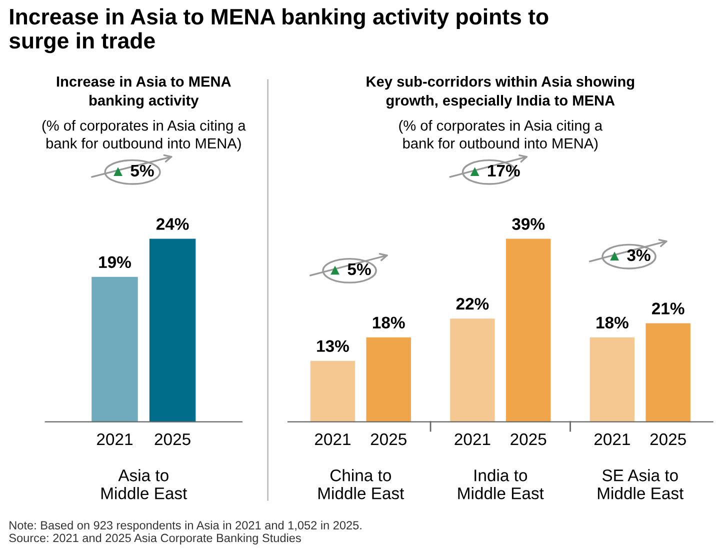 The image size is (720, 550). What do you see at coordinates (641, 484) in the screenshot?
I see `text: SE Asia to Middle East` at bounding box center [641, 484].